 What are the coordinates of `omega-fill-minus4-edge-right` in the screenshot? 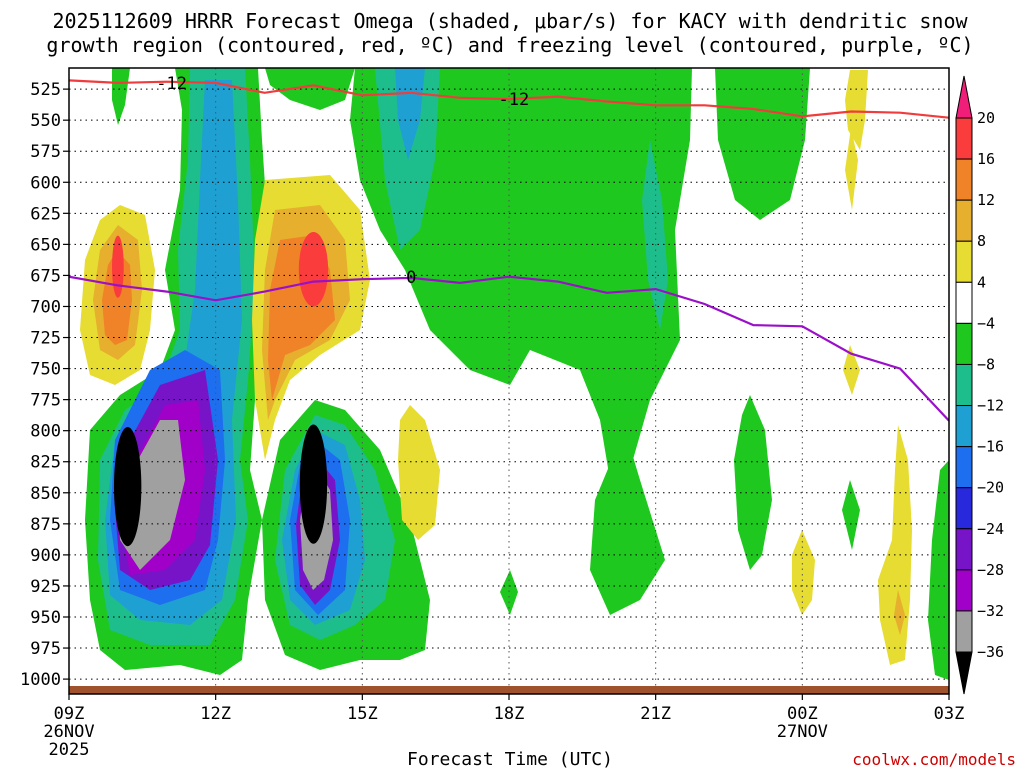 It's located at (938, 570).